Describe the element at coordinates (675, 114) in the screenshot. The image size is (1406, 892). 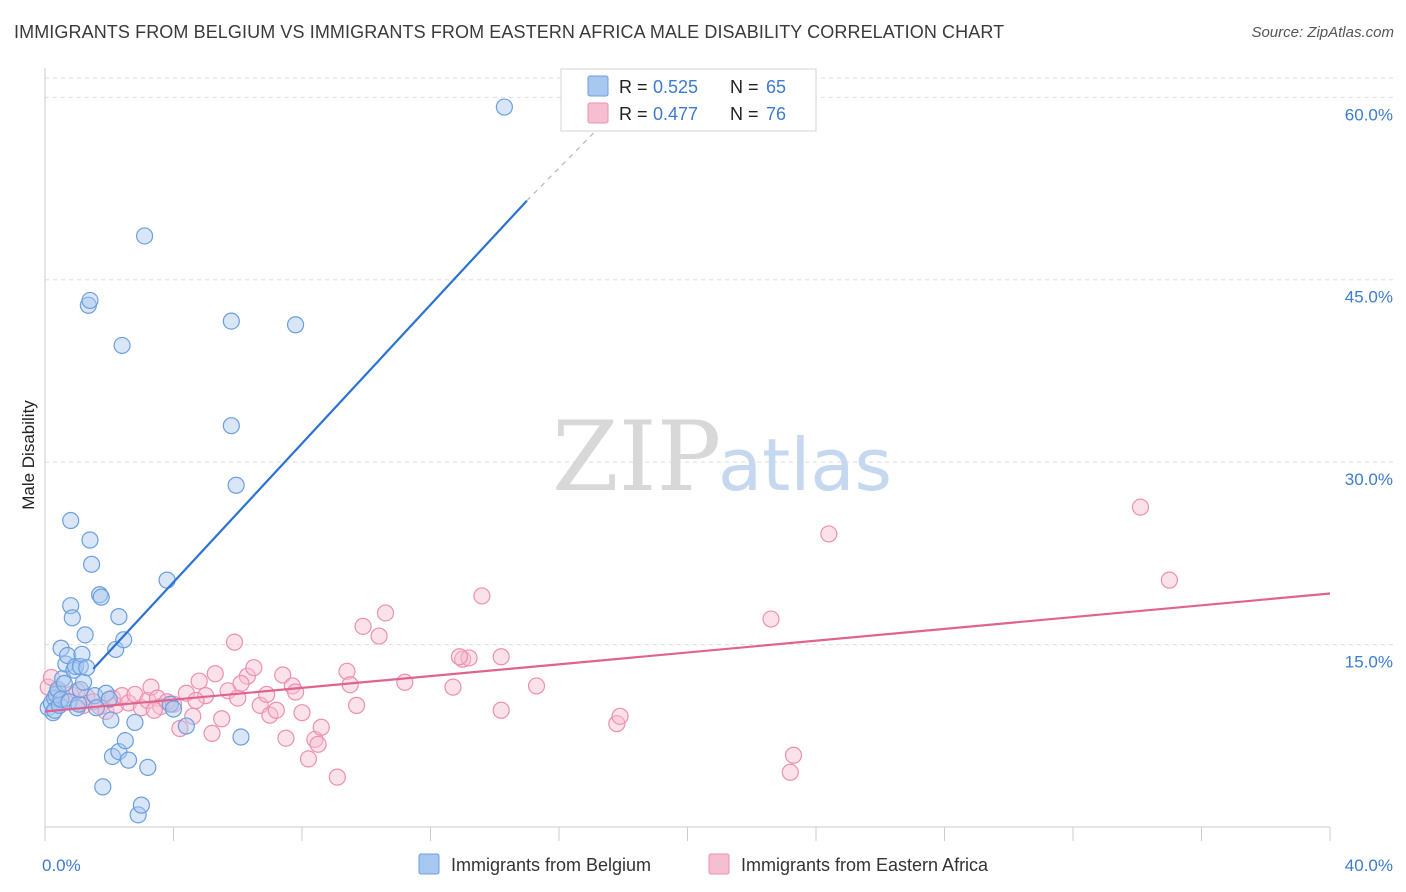
I see `stats-r-value-eastern-africa: 0.477` at that location.